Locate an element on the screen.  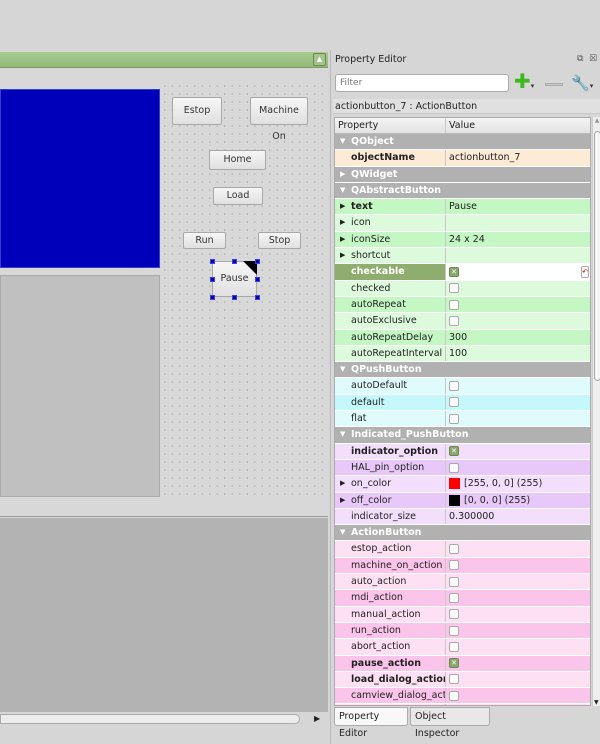
property-row: objectName actionbutton_7 is located at coordinates (462, 158).